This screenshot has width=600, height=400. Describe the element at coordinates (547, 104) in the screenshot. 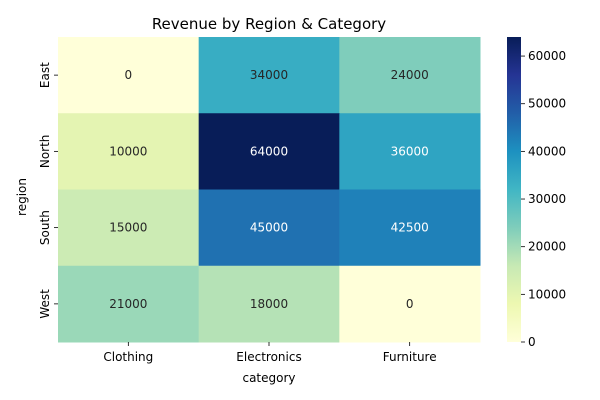

I see `colorbar-tick-label: 50000` at that location.